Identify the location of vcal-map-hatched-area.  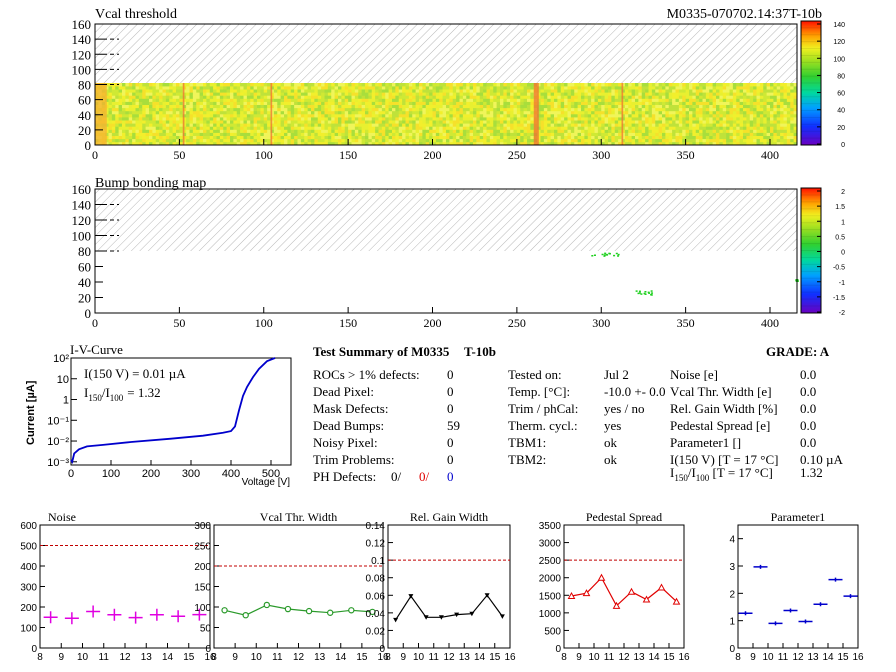
(446, 53).